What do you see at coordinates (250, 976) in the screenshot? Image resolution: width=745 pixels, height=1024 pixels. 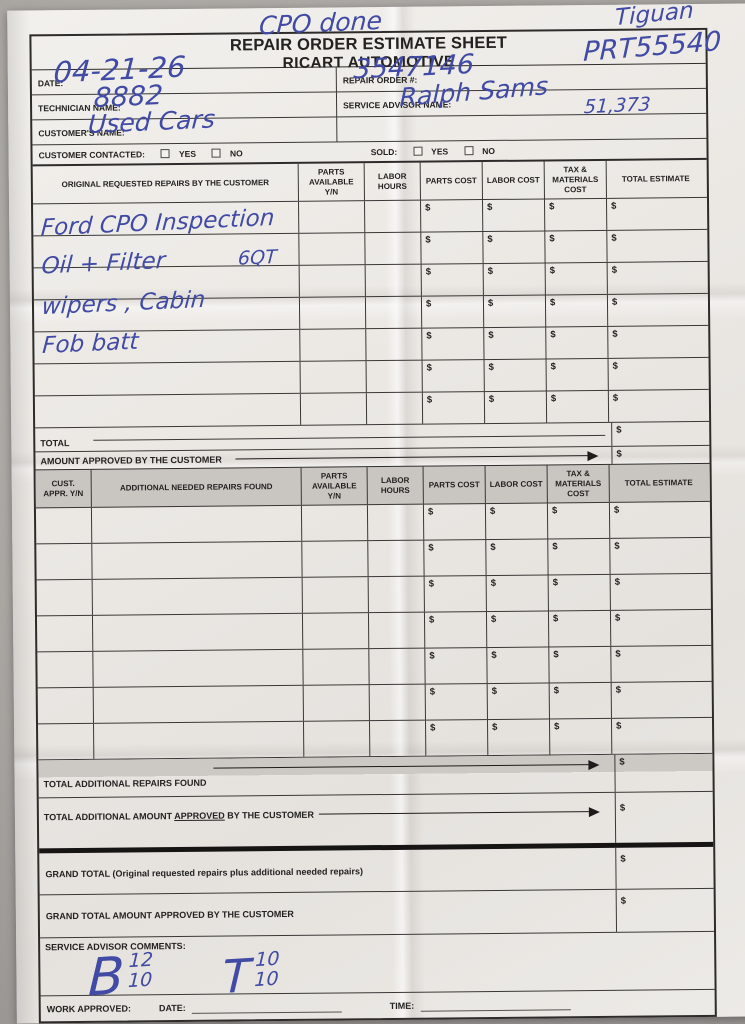 I see `handwritten-t-score: T 10 10` at bounding box center [250, 976].